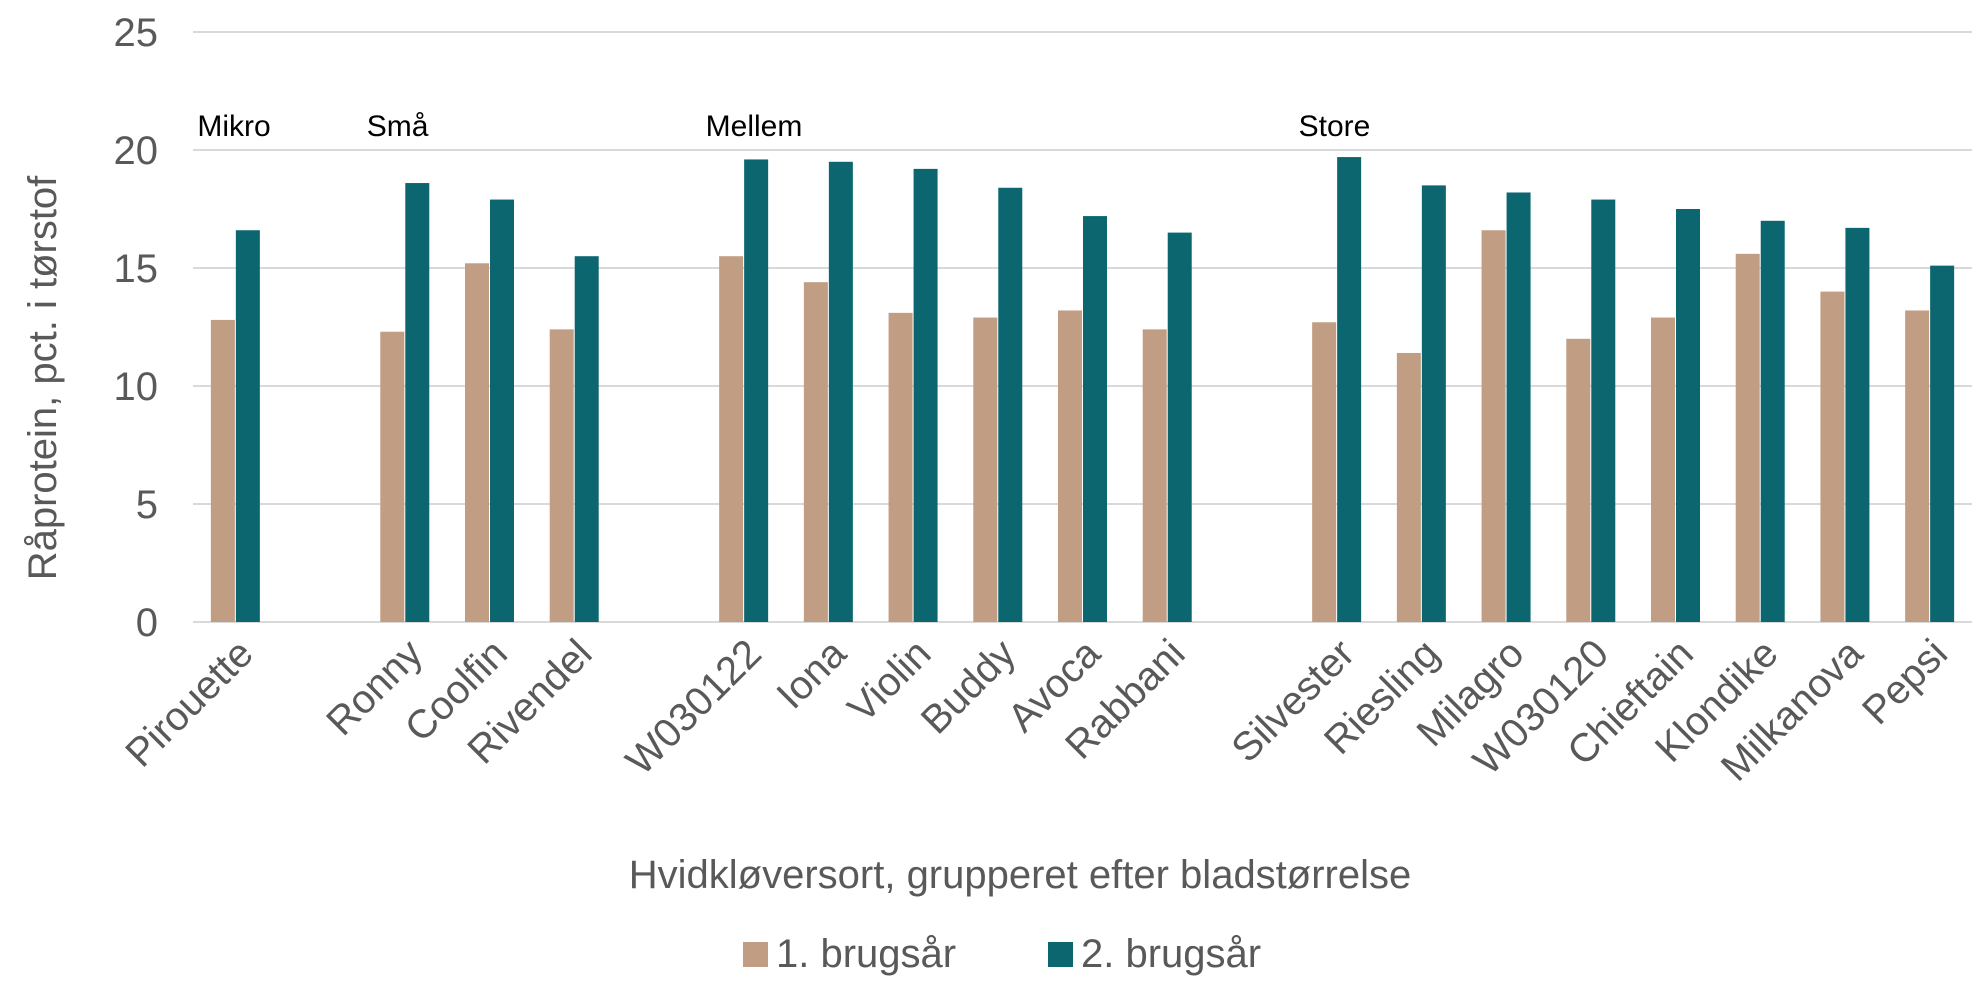 This screenshot has height=997, width=1972. What do you see at coordinates (1002, 954) in the screenshot?
I see `legend: 1. brugsår 2. brugsår` at bounding box center [1002, 954].